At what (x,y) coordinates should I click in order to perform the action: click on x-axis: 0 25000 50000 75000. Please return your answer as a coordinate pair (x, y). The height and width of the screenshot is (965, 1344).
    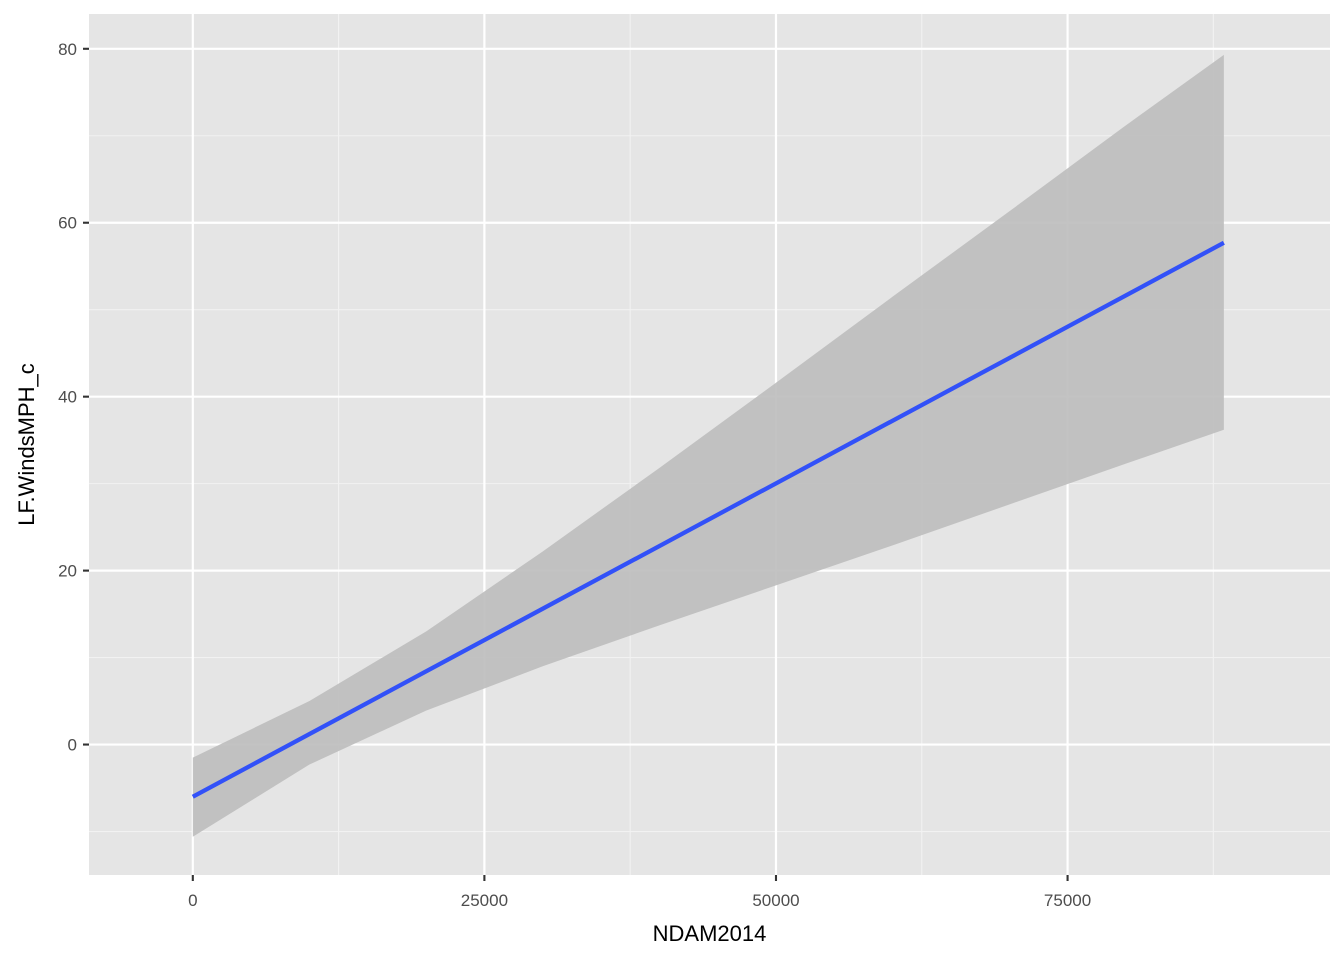
    Looking at the image, I should click on (639, 892).